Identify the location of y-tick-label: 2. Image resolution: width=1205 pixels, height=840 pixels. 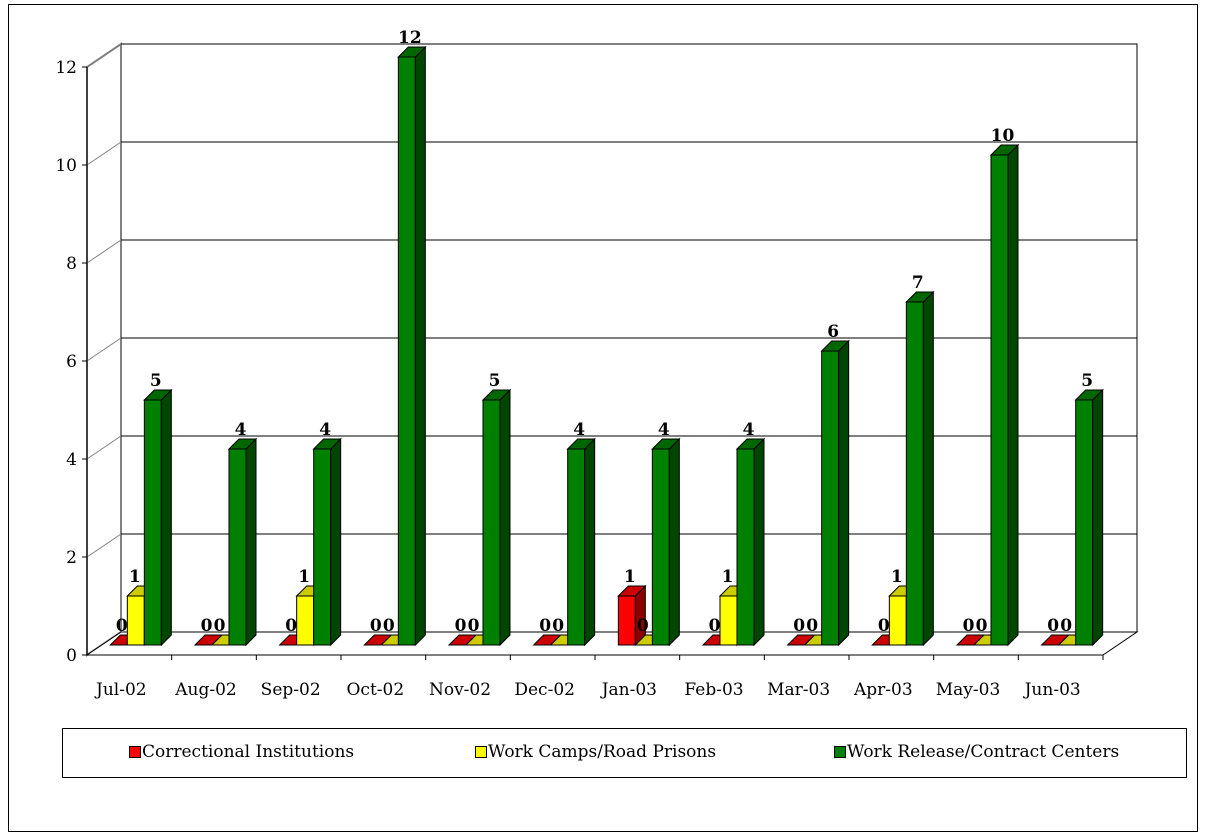
(71, 558).